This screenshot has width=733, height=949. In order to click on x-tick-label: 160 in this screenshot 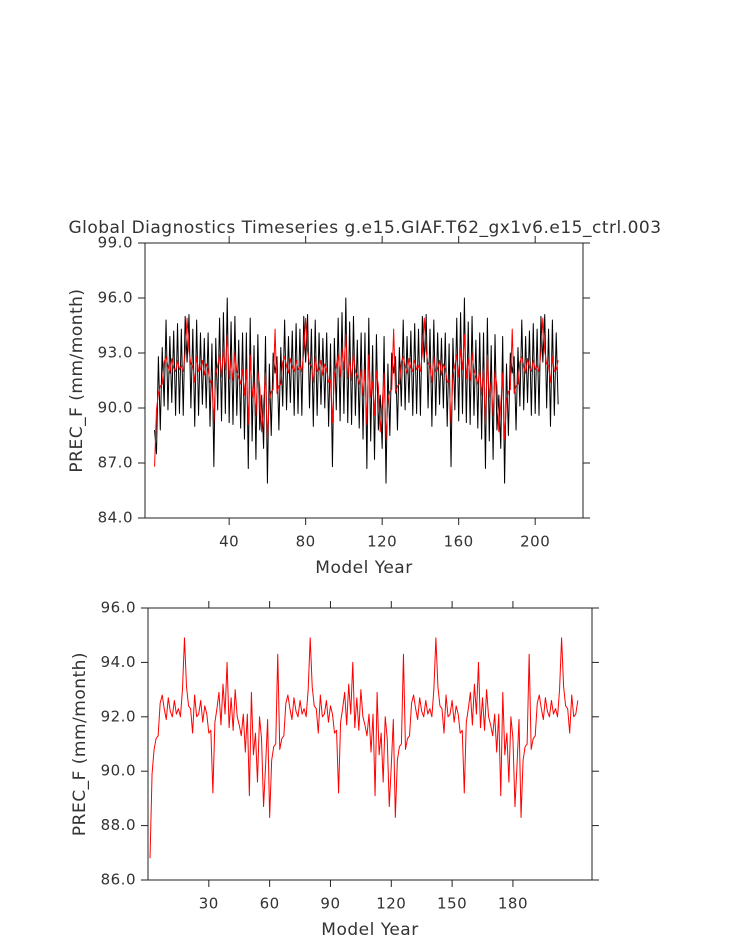, I will do `click(459, 542)`.